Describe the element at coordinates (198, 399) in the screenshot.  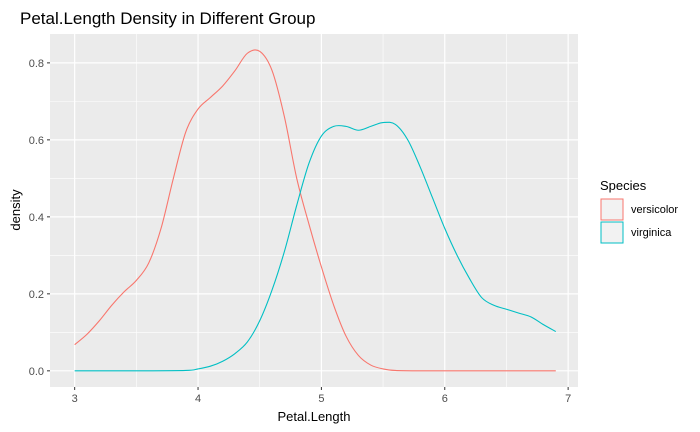
I see `x-tick-label: 4` at that location.